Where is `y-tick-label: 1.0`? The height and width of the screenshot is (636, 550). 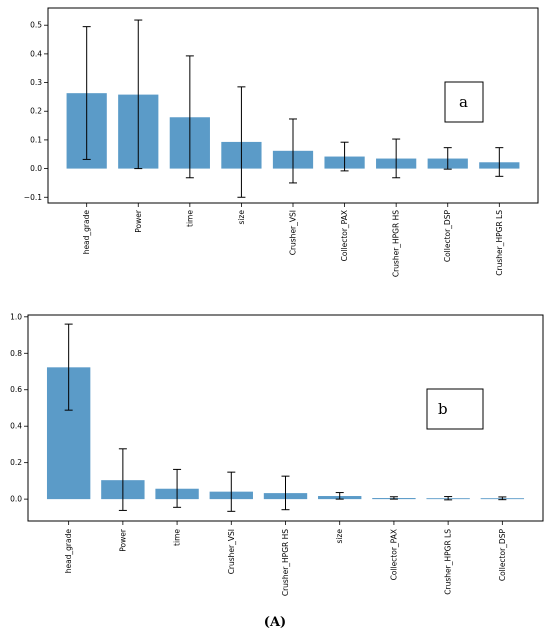
y-tick-label: 1.0 is located at coordinates (16, 316).